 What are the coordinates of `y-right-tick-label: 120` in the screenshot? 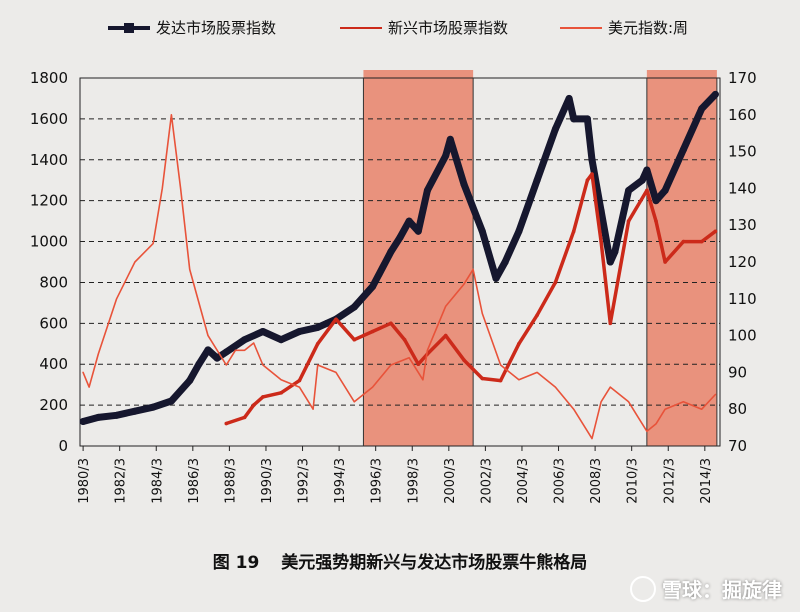 It's located at (742, 262).